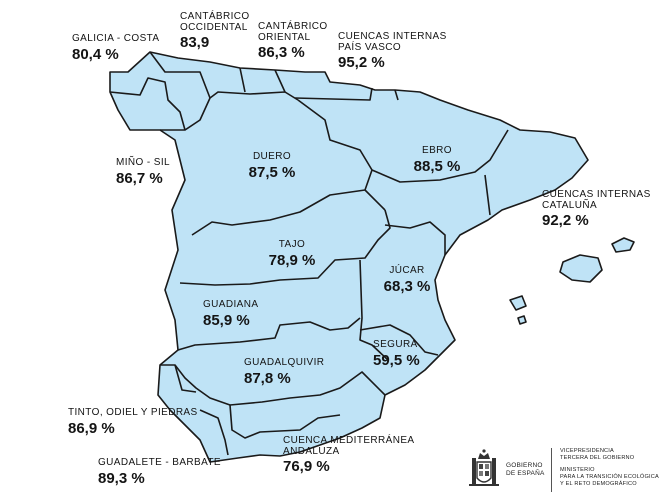  Describe the element at coordinates (407, 270) in the screenshot. I see `basin-name: JÚCAR` at that location.